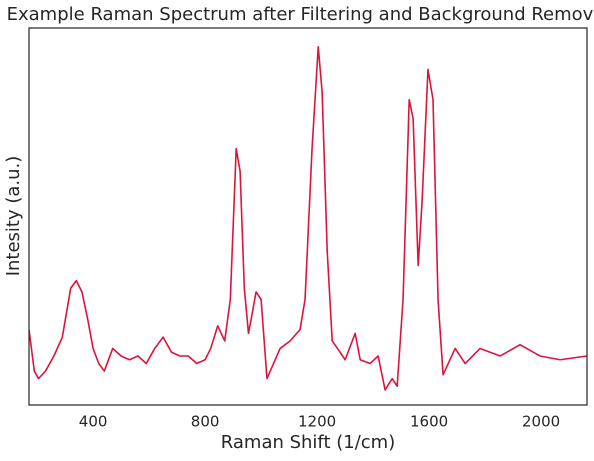 The height and width of the screenshot is (461, 594). What do you see at coordinates (13, 216) in the screenshot?
I see `y-axis-label: Intesity (a.u.)` at bounding box center [13, 216].